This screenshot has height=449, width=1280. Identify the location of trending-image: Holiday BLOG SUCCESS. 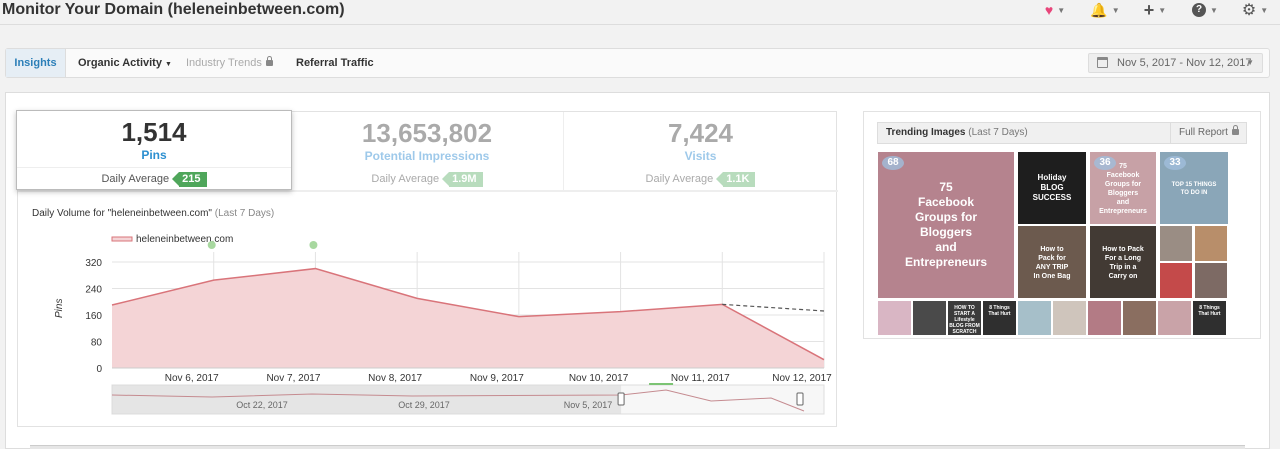
(1052, 188).